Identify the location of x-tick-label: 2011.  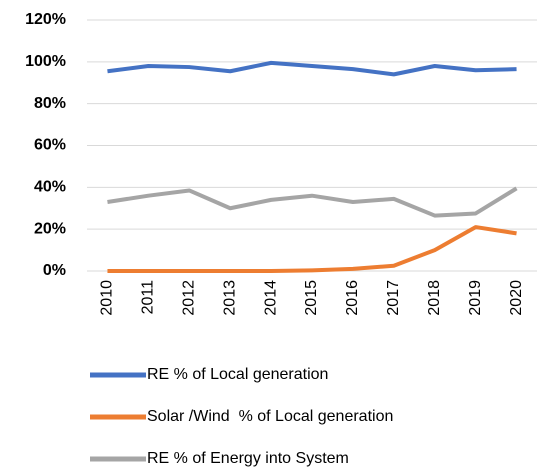
(148, 297).